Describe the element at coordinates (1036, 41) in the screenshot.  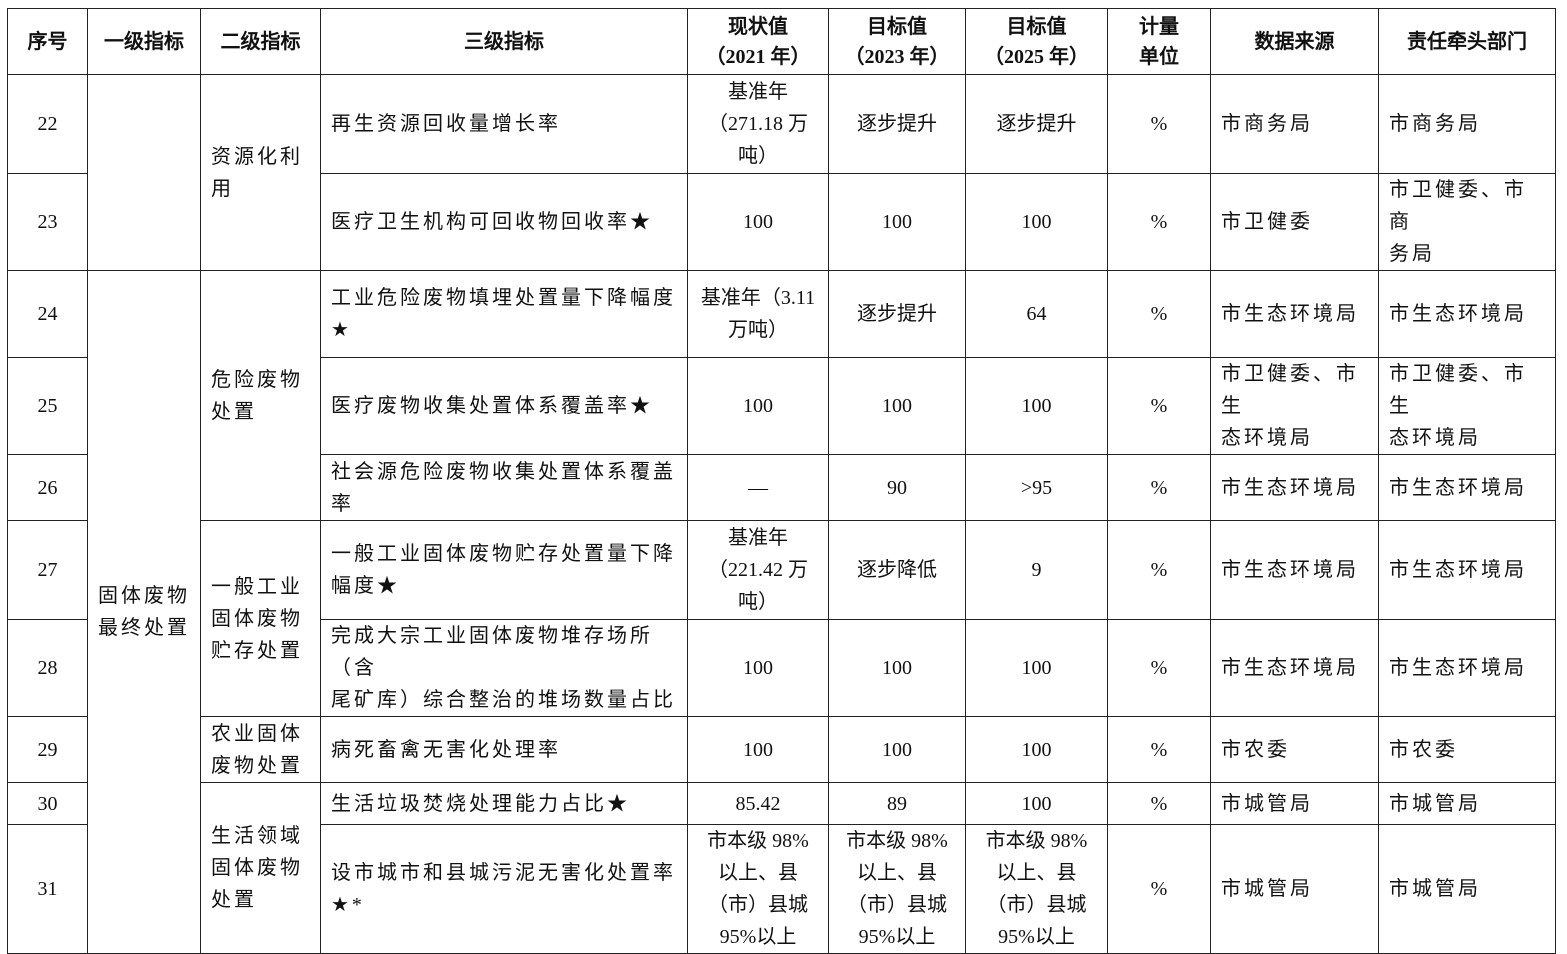
I see `header-target-2025: 目标值 （2025 年）` at that location.